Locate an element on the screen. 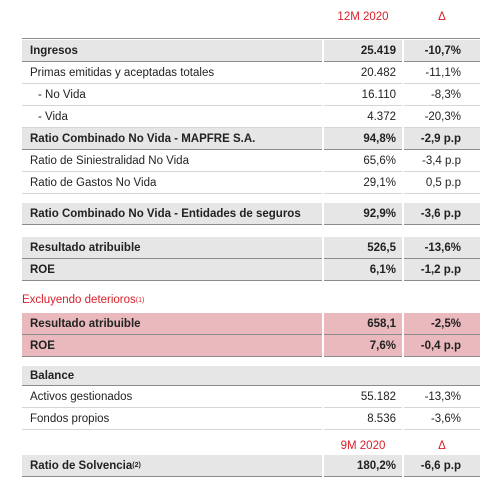  row-value: 180,2% is located at coordinates (363, 466).